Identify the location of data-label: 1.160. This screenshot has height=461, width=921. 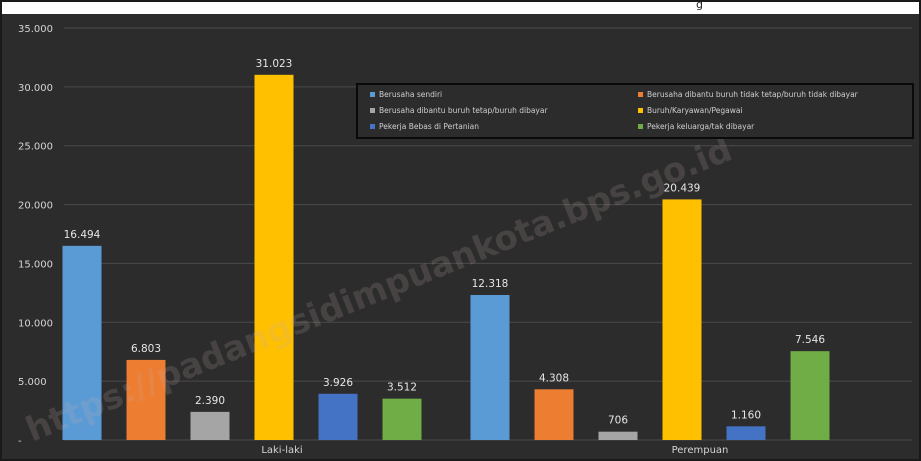
(746, 415).